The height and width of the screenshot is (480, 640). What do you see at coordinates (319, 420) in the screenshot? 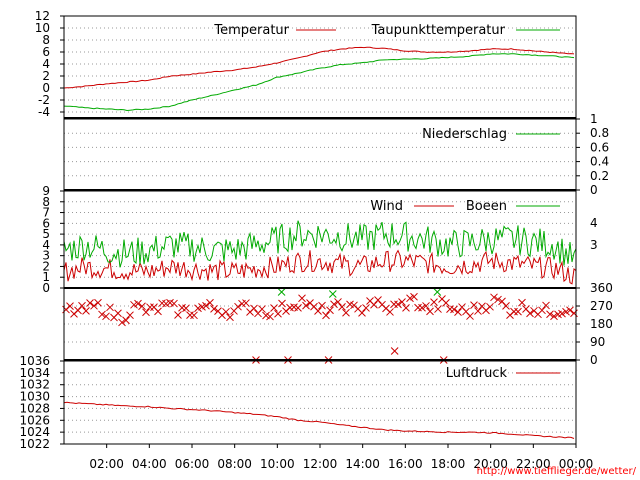
I see `series-line-luftdruck` at bounding box center [319, 420].